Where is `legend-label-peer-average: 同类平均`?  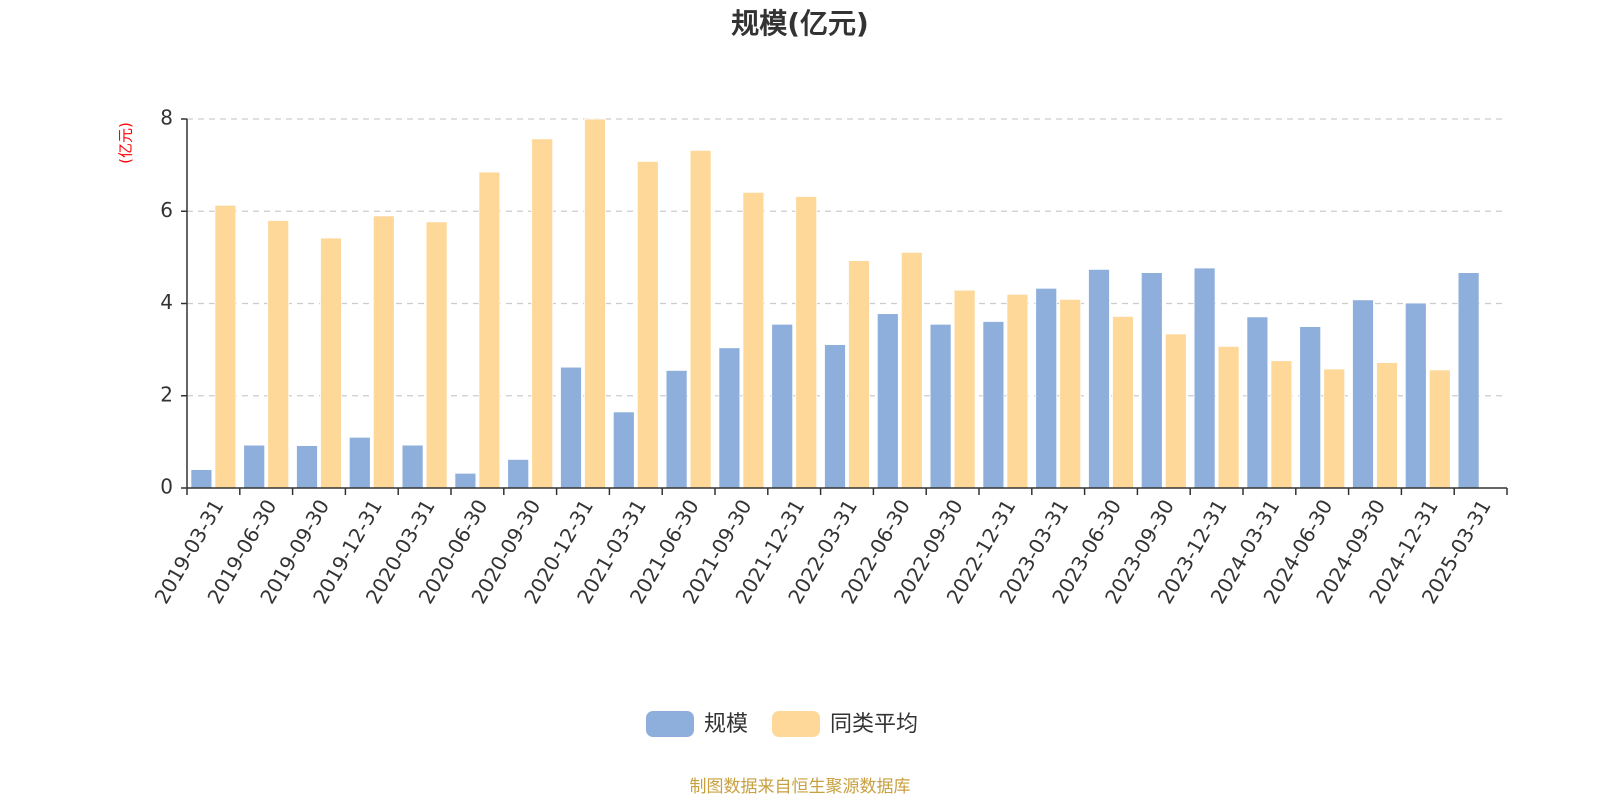 legend-label-peer-average: 同类平均 is located at coordinates (874, 724).